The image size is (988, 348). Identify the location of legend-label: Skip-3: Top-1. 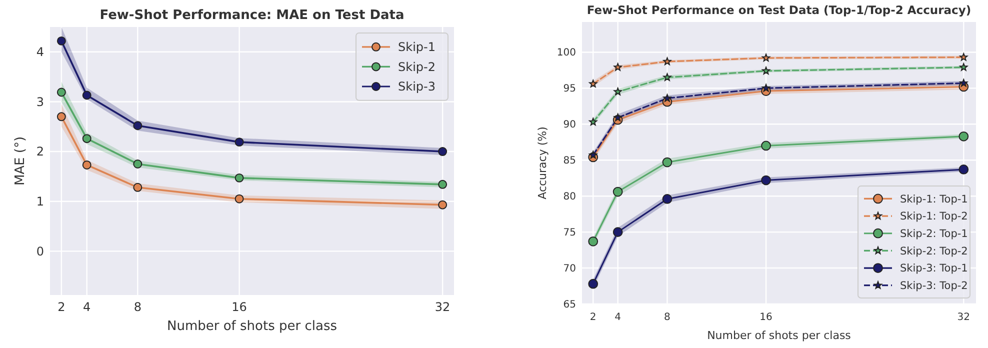
(934, 268).